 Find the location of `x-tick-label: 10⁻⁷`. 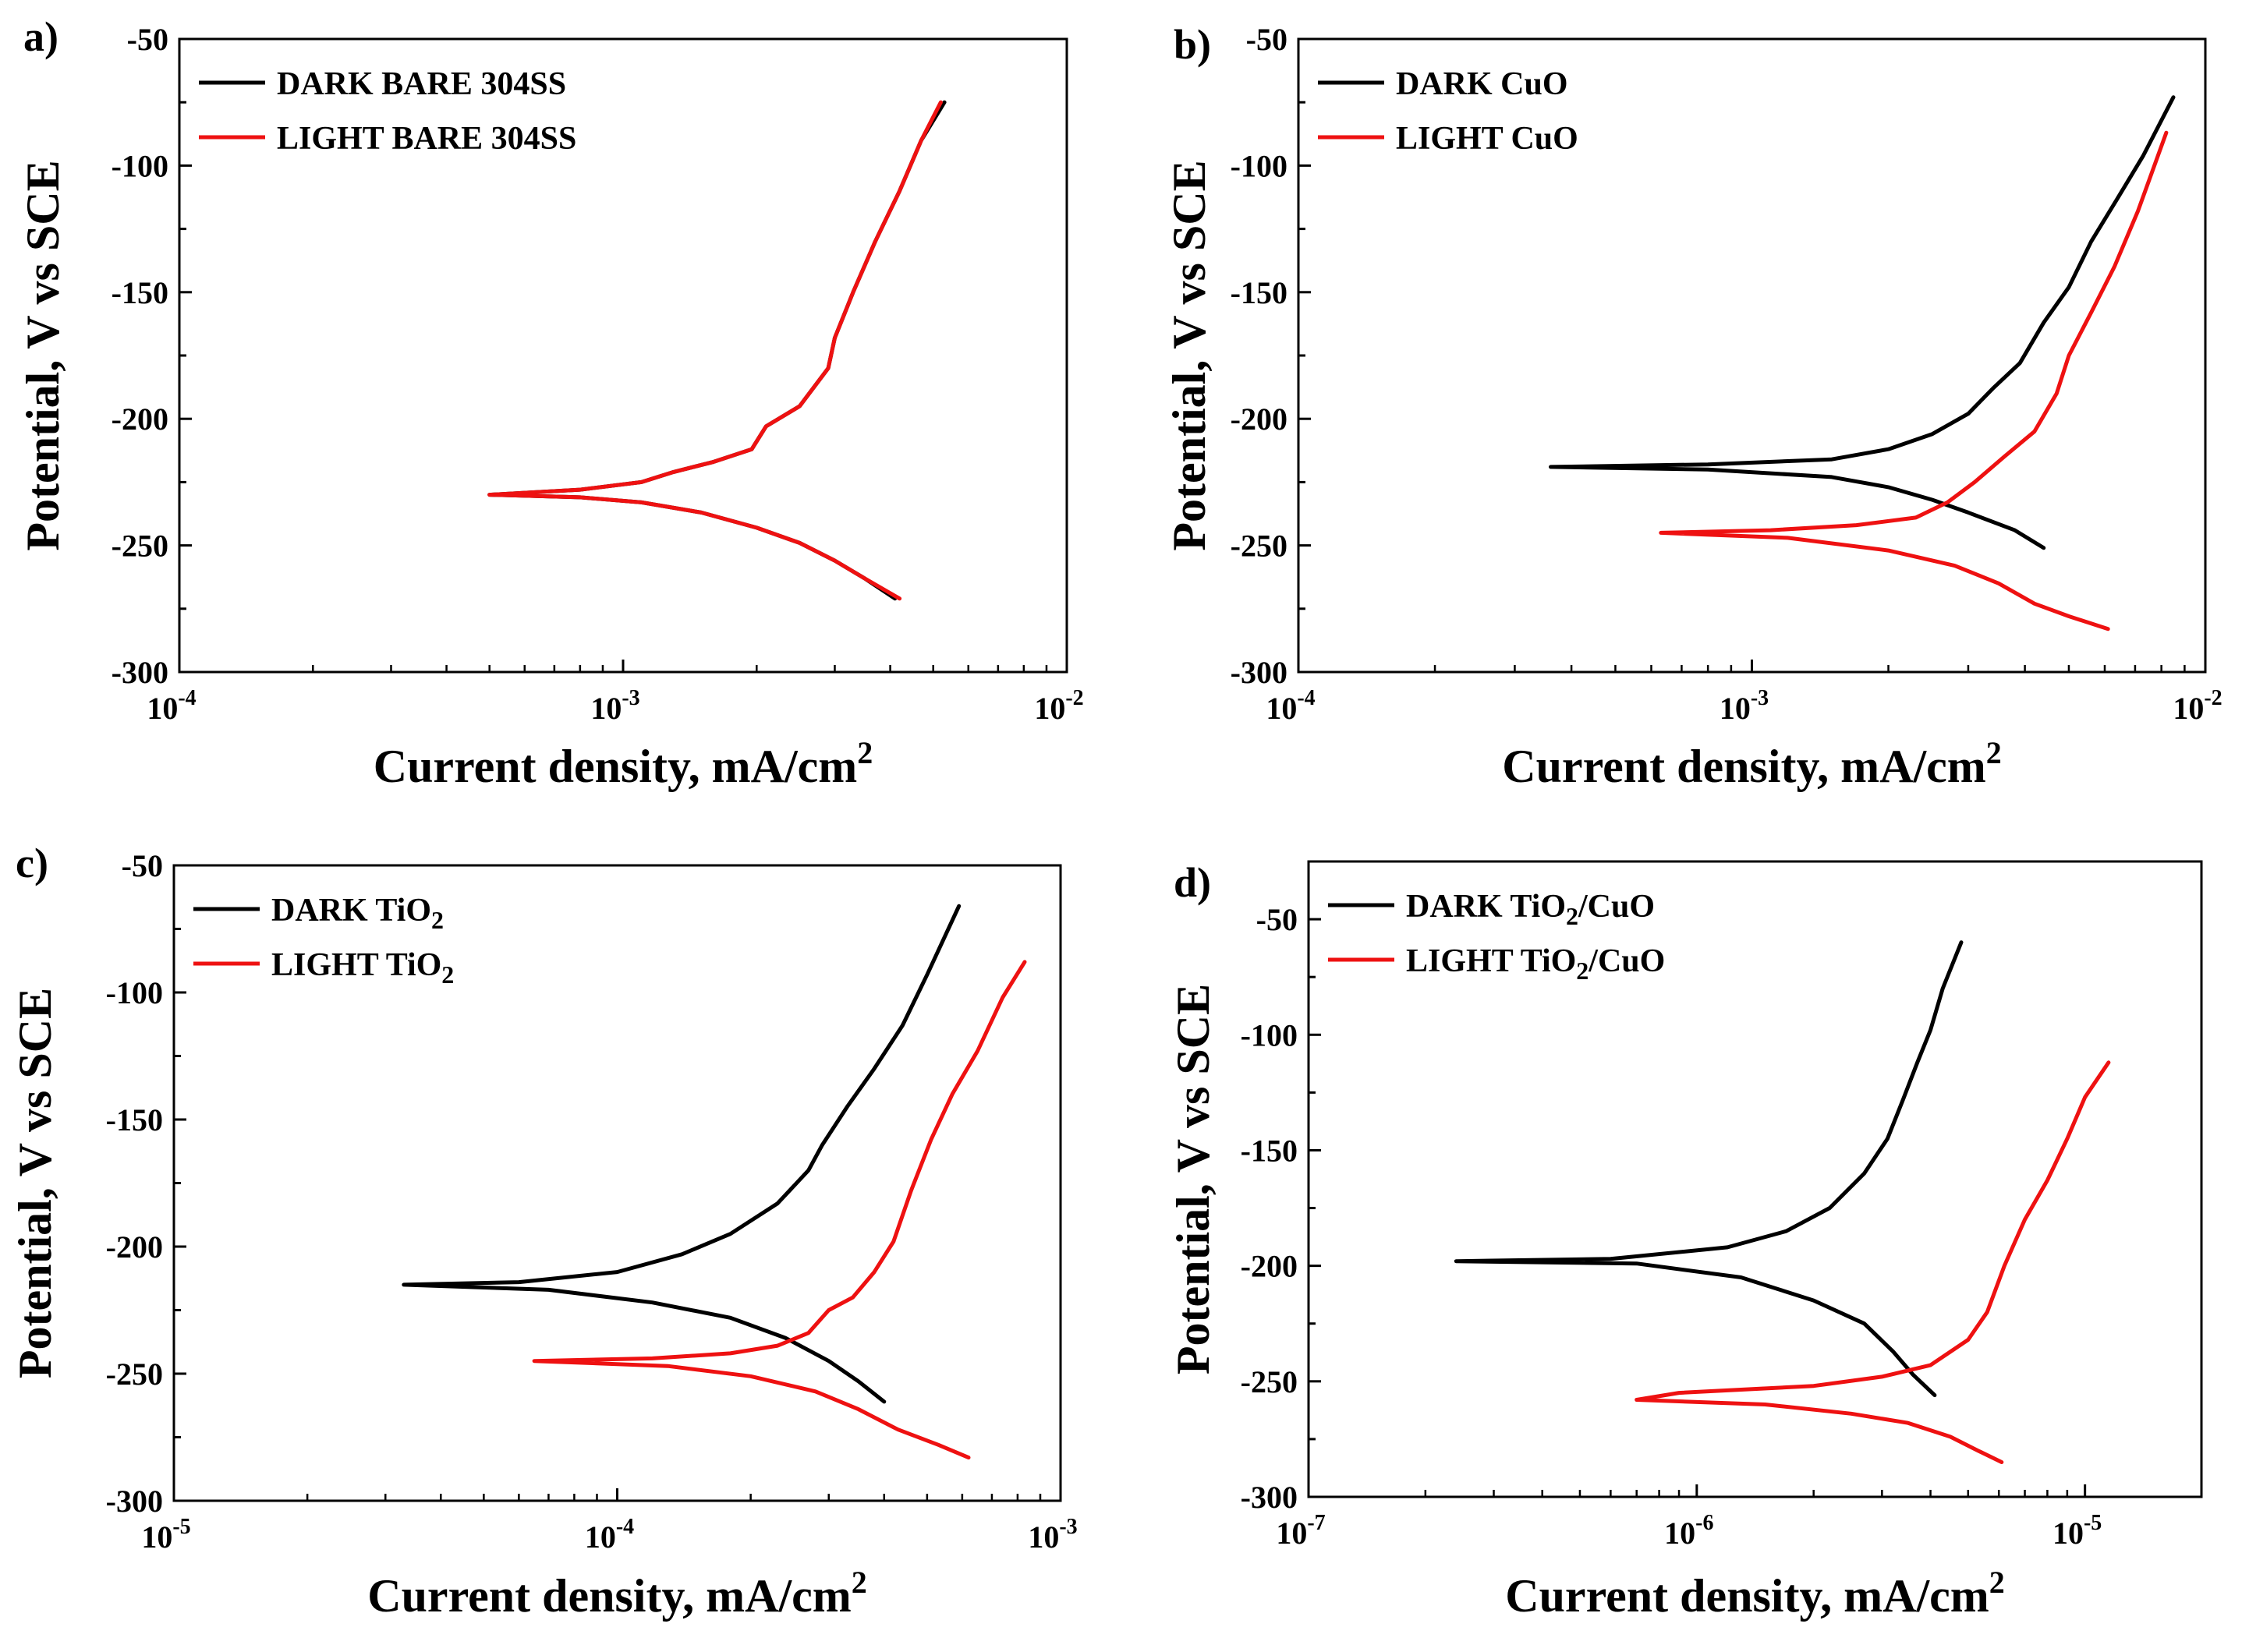

x-tick-label: 10⁻⁷ is located at coordinates (1300, 1531).